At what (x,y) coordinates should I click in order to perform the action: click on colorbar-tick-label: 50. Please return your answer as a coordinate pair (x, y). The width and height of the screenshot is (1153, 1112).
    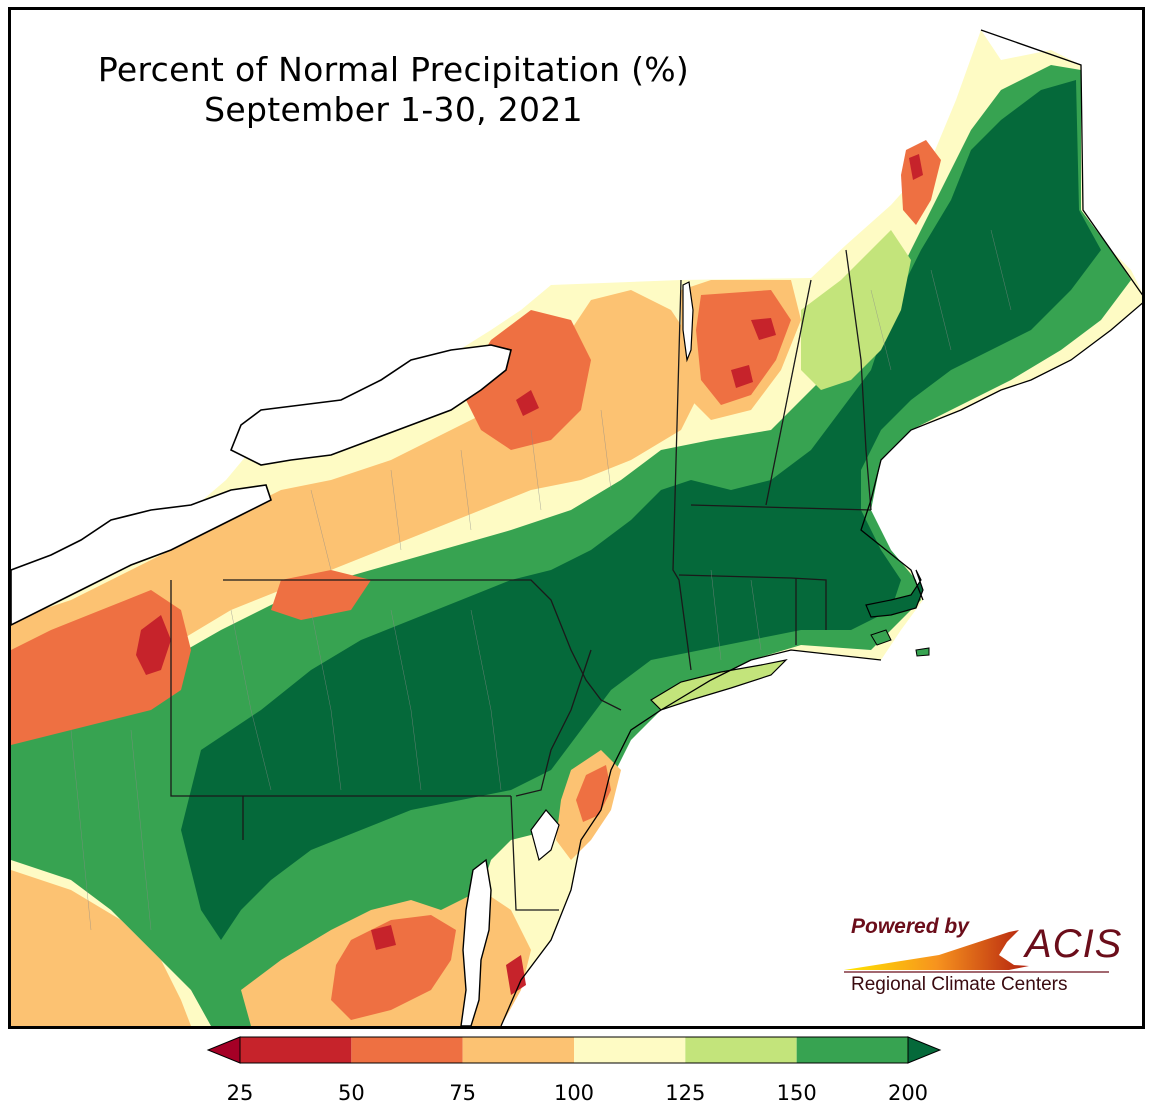
    Looking at the image, I should click on (351, 1093).